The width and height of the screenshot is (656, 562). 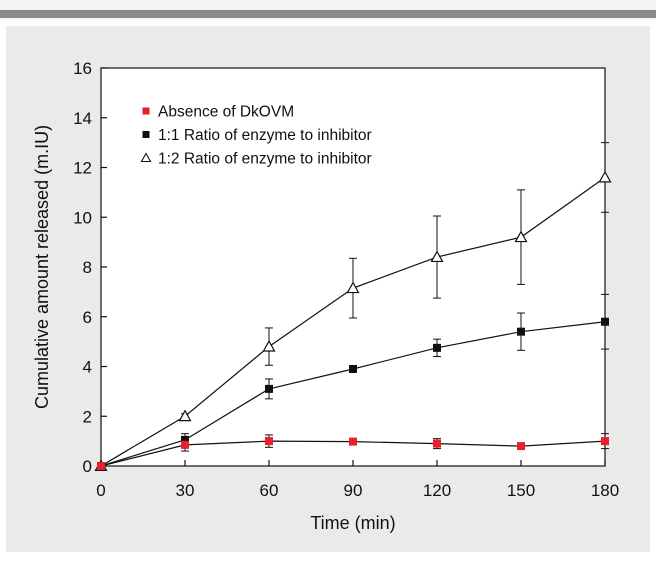 What do you see at coordinates (87, 416) in the screenshot?
I see `y-tick-label: 2` at bounding box center [87, 416].